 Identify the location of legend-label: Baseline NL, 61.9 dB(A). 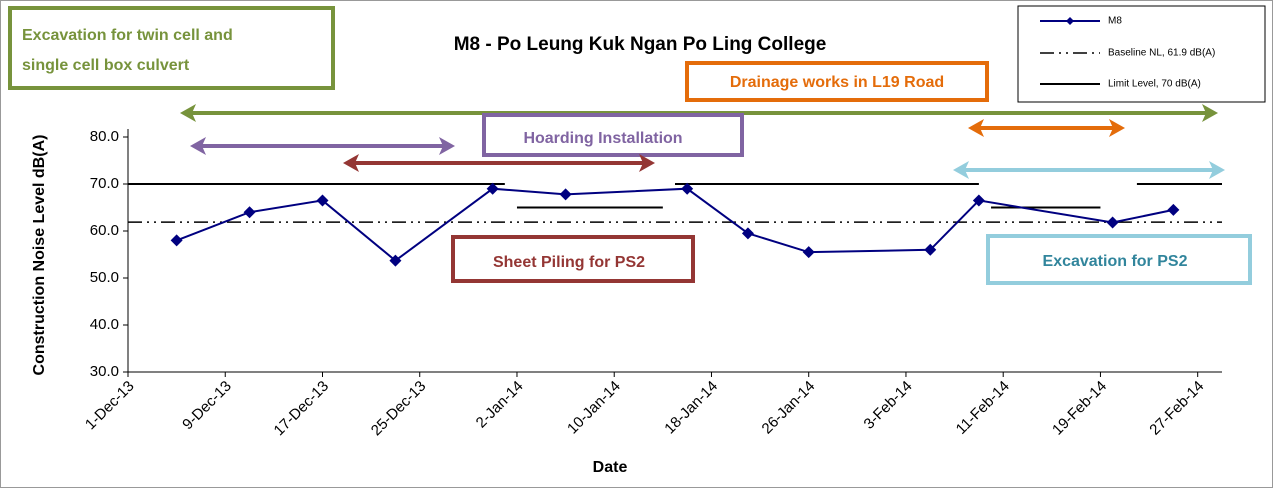
(1161, 53).